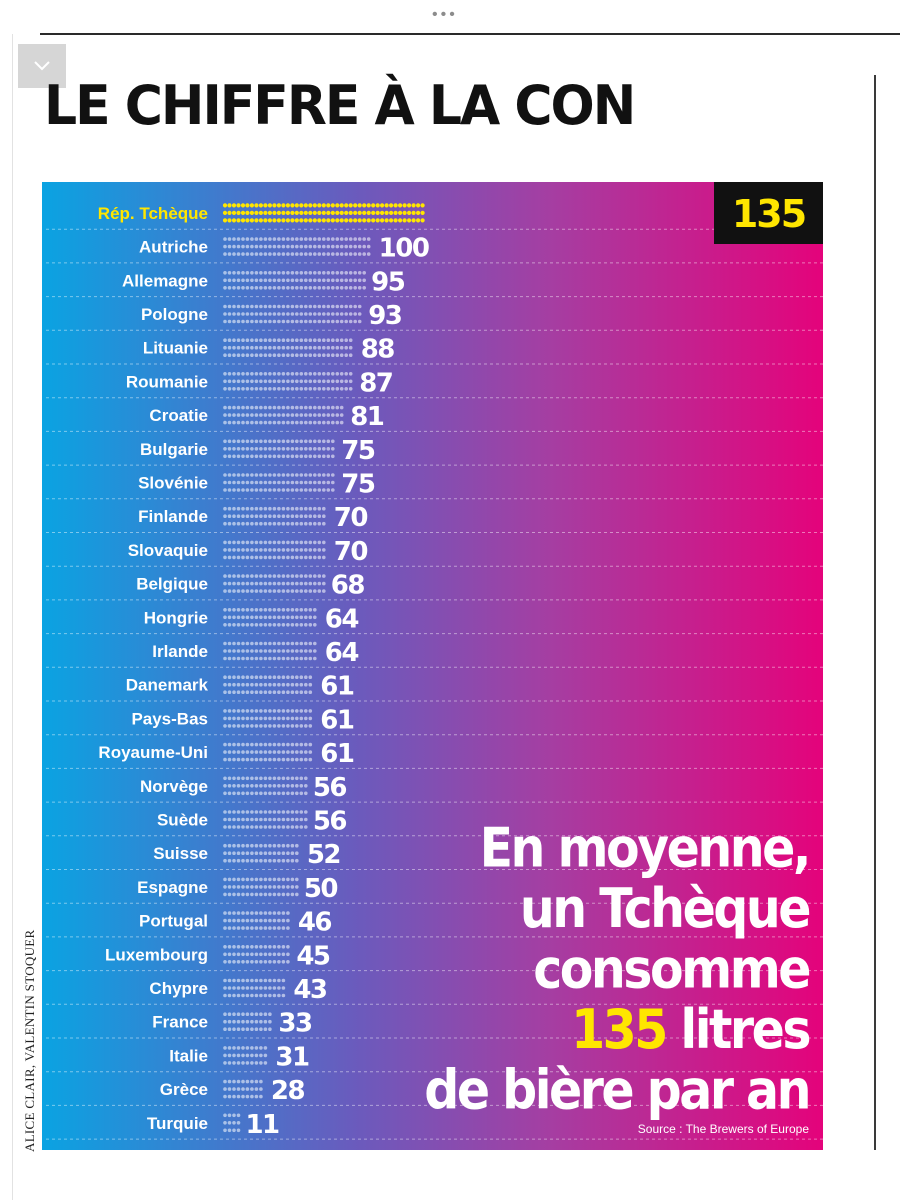  What do you see at coordinates (434, 754) in the screenshot?
I see `chart-row: Royaume-Uni 61` at bounding box center [434, 754].